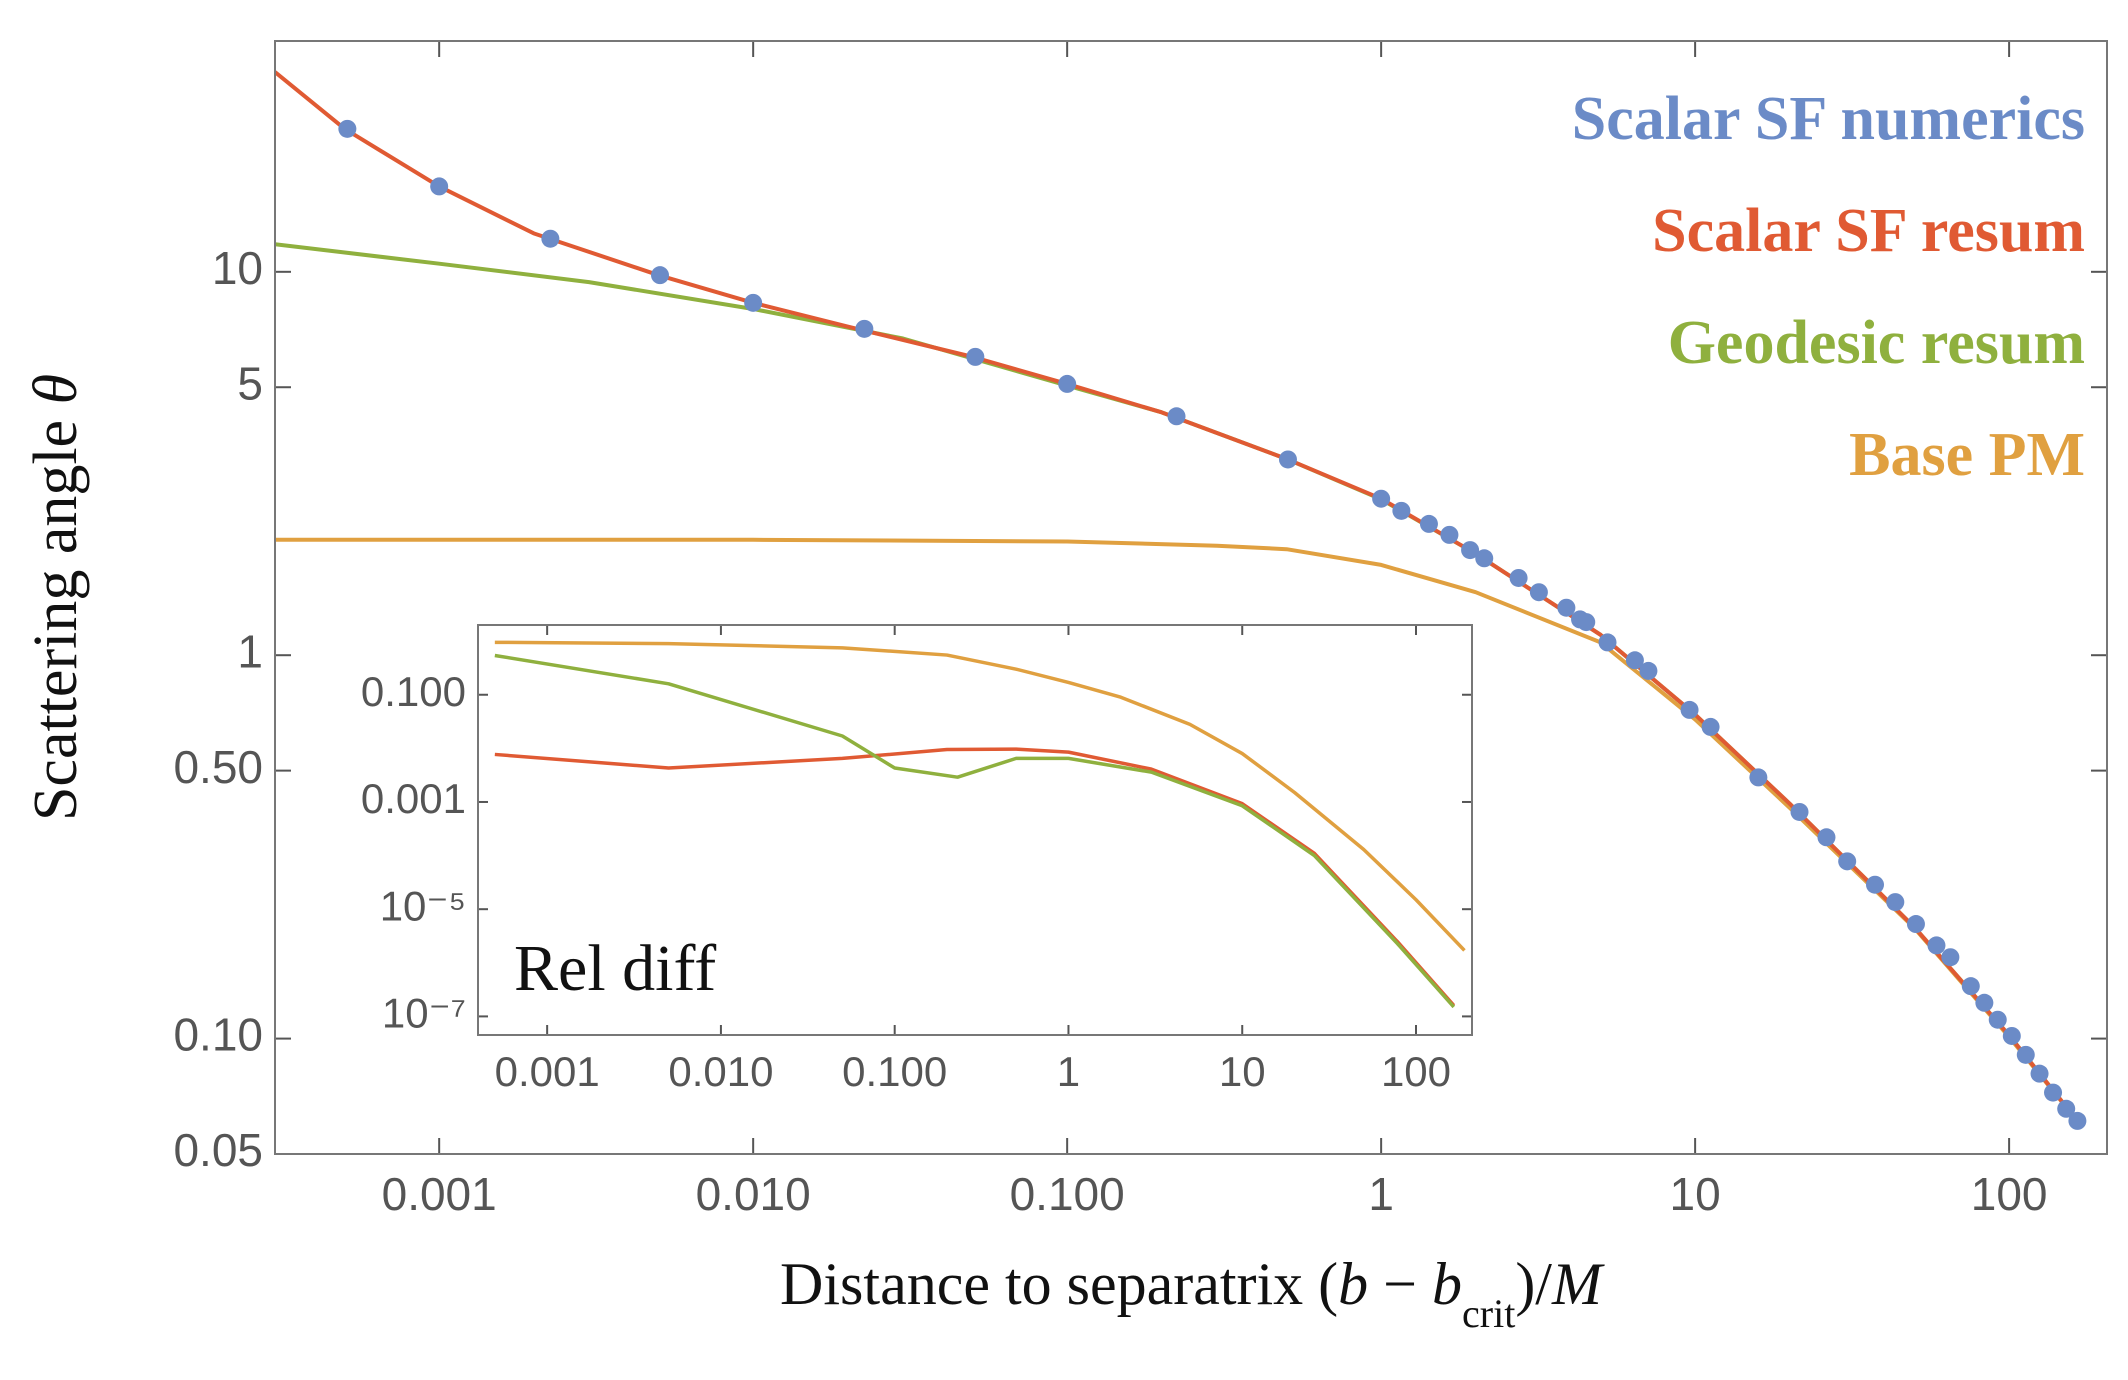 Image resolution: width=2128 pixels, height=1380 pixels. What do you see at coordinates (1400, 1284) in the screenshot?
I see `x-axis-label-part: −` at bounding box center [1400, 1284].